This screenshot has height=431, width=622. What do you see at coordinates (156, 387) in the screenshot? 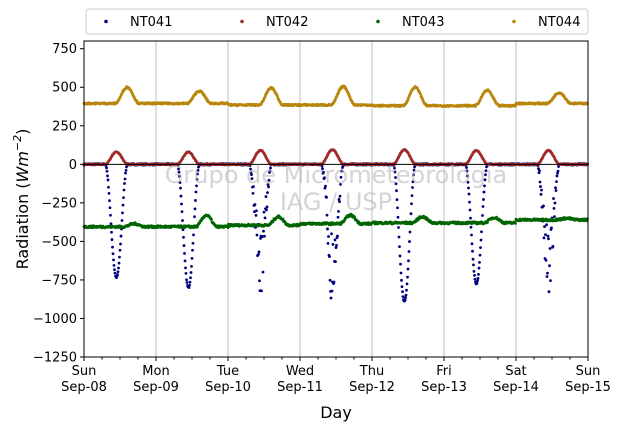
I see `x-tick-date: Sep-09` at bounding box center [156, 387].